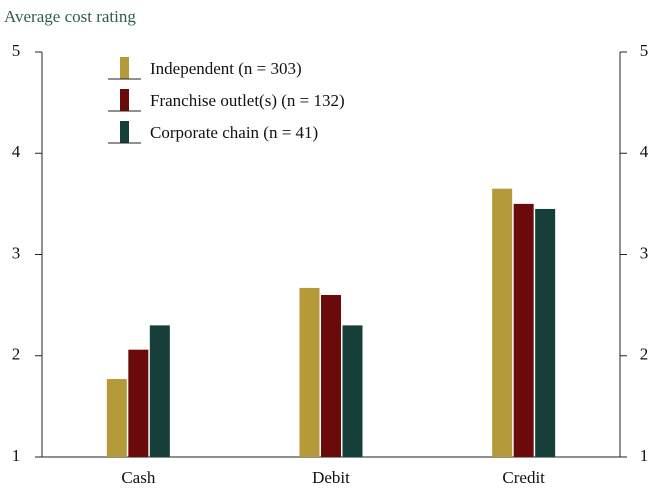 The height and width of the screenshot is (493, 661). Describe the element at coordinates (138, 477) in the screenshot. I see `x-tick-label: Cash` at that location.